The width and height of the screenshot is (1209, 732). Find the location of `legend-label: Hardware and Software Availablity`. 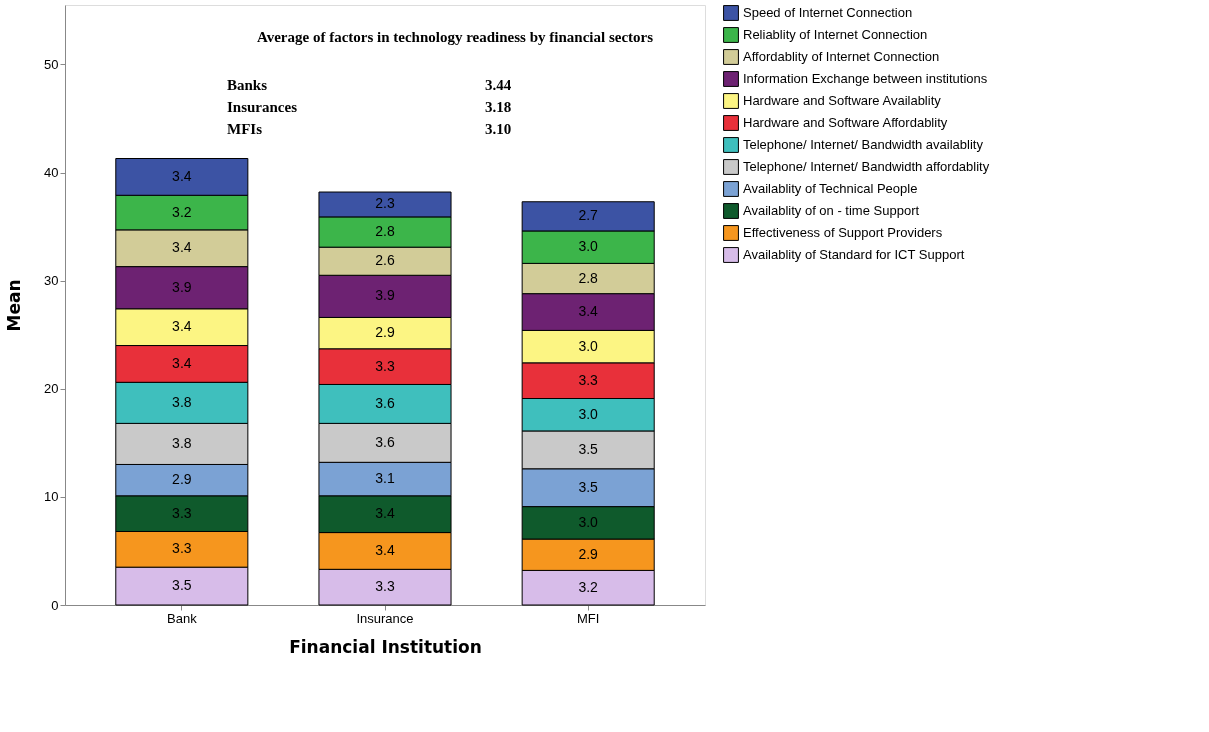

legend-label: Hardware and Software Availablity is located at coordinates (842, 100).